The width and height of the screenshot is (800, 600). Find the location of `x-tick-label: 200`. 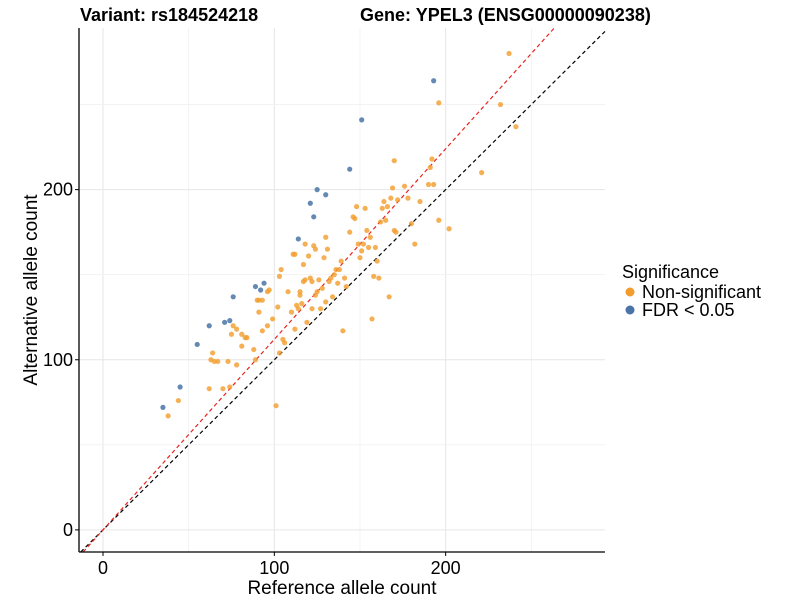

x-tick-label: 200 is located at coordinates (446, 568).